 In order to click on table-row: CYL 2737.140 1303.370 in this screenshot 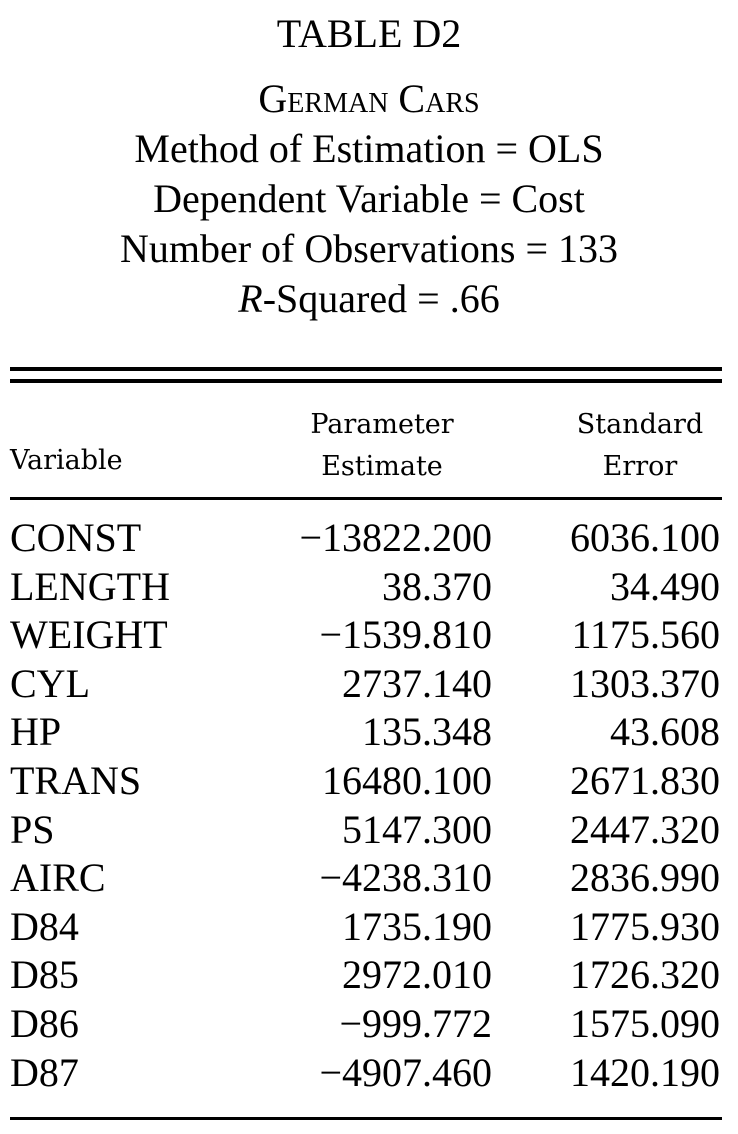, I will do `click(369, 684)`.